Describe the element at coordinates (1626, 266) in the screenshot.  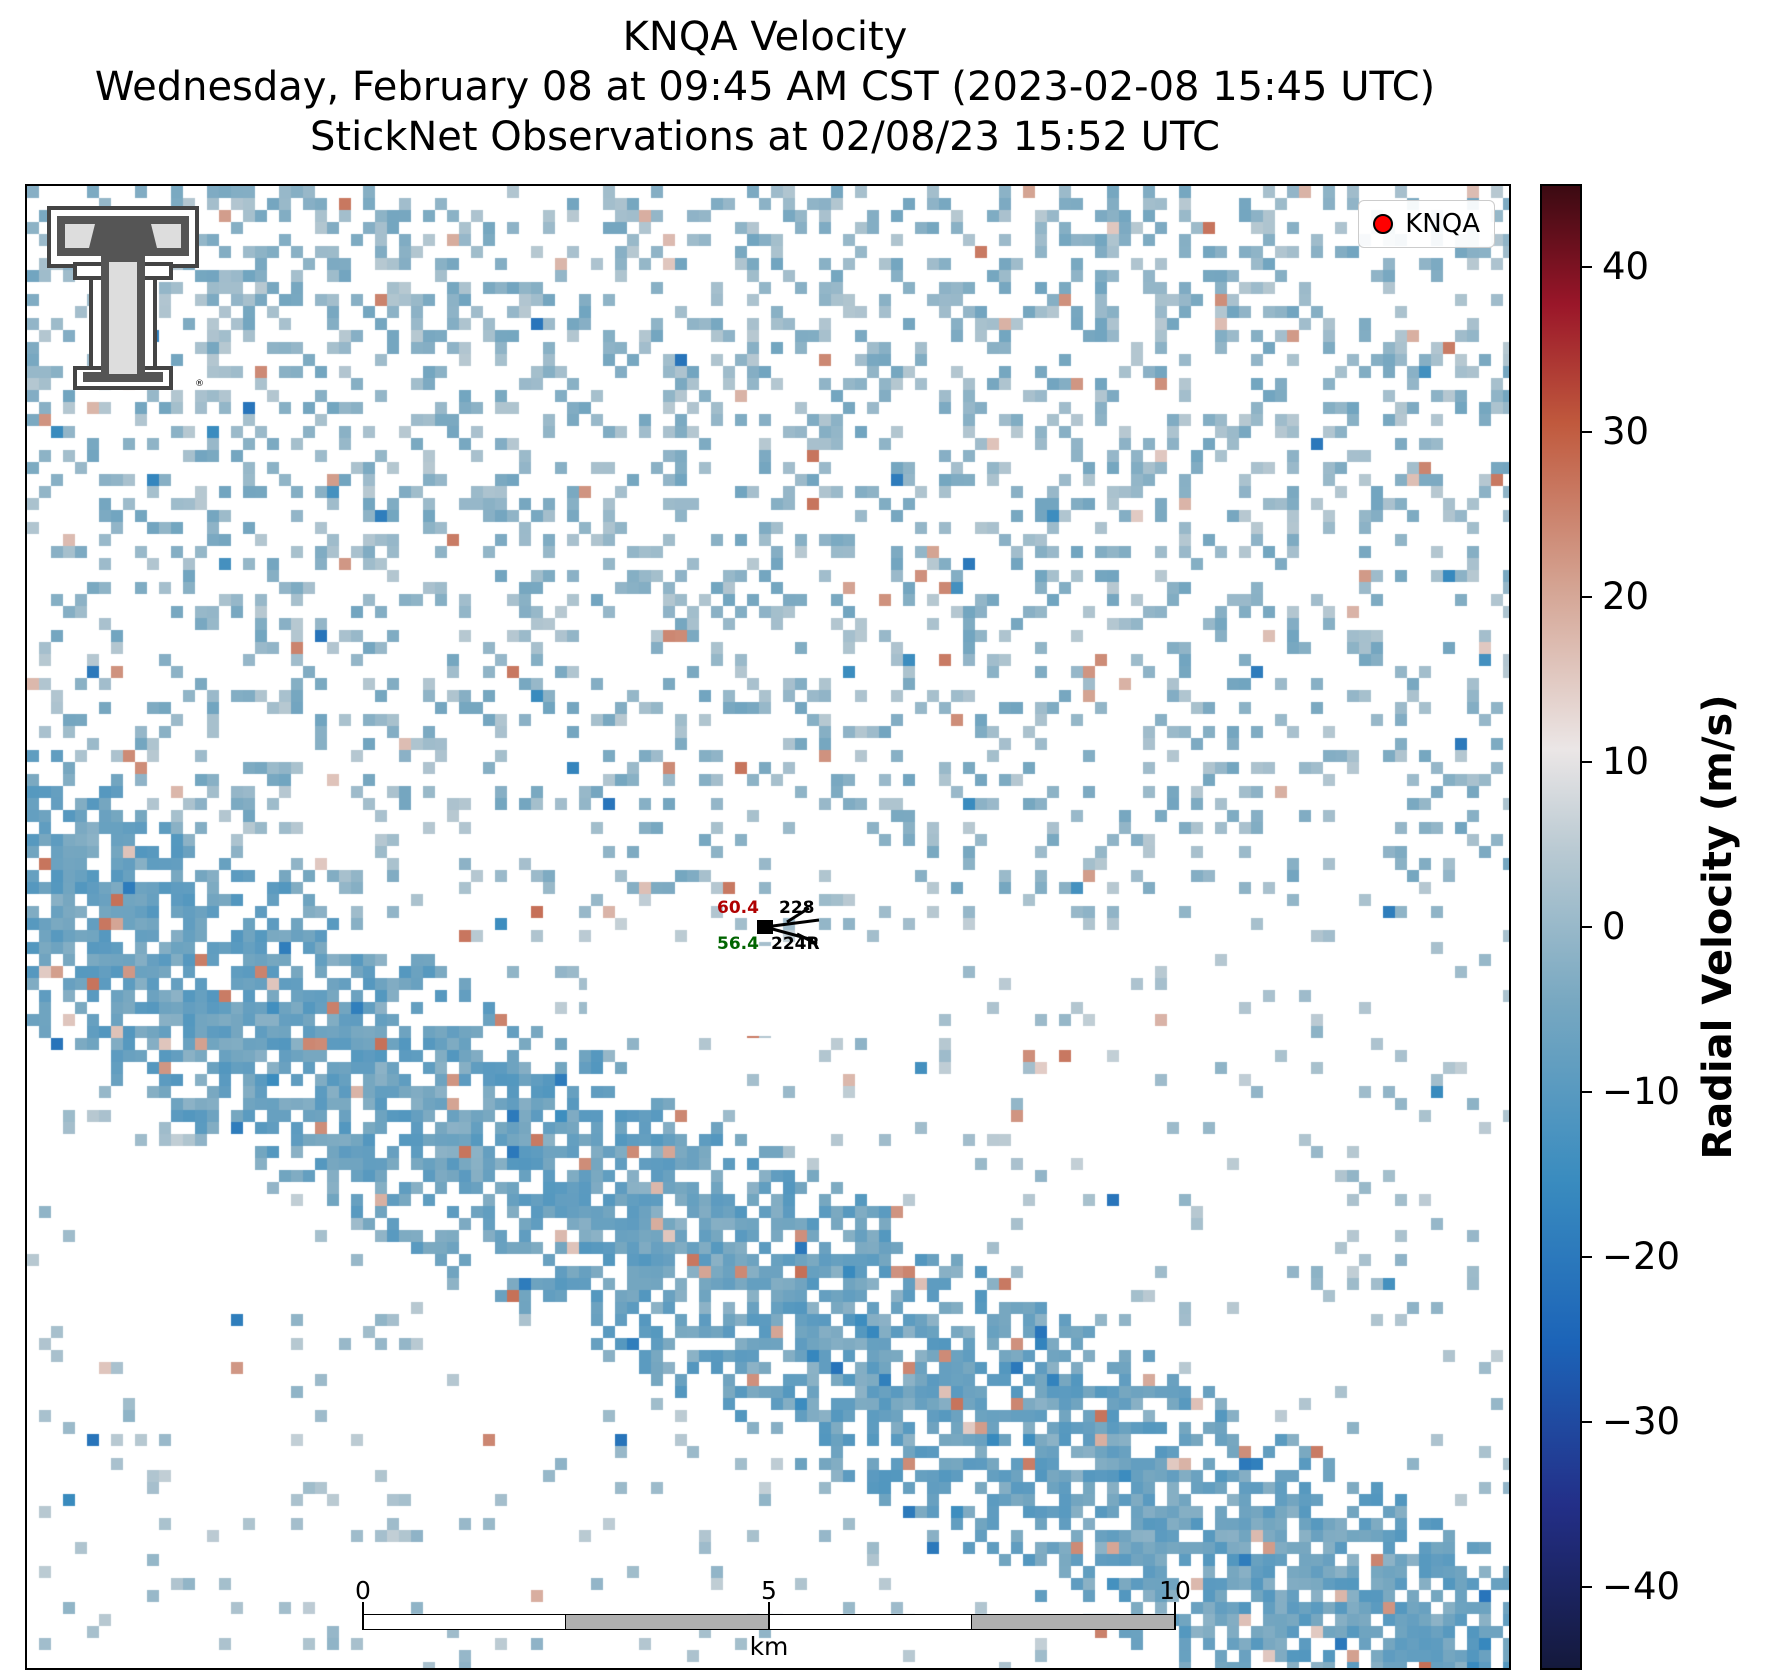
I see `colorbar-tick-label: 40` at that location.